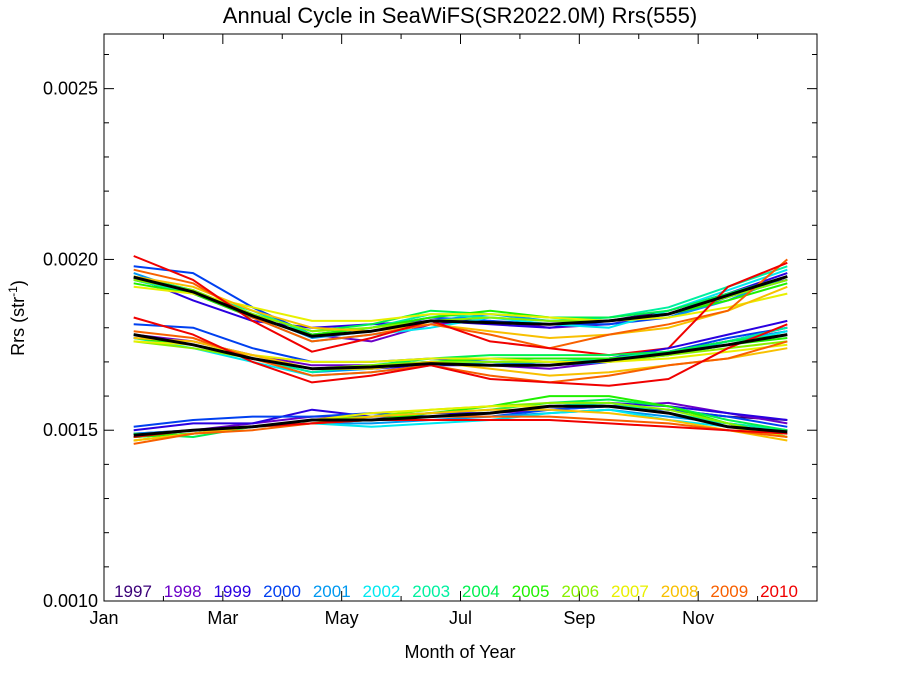 The width and height of the screenshot is (900, 675). Describe the element at coordinates (70, 430) in the screenshot. I see `y-tick-label: 0.0015` at that location.